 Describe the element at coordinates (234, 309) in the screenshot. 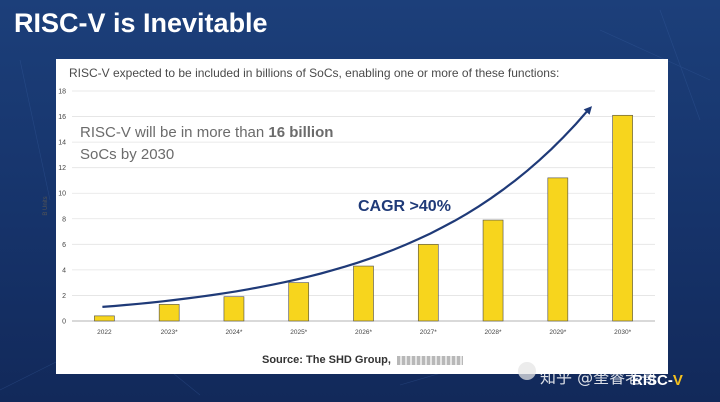

I see `bar-2024` at that location.